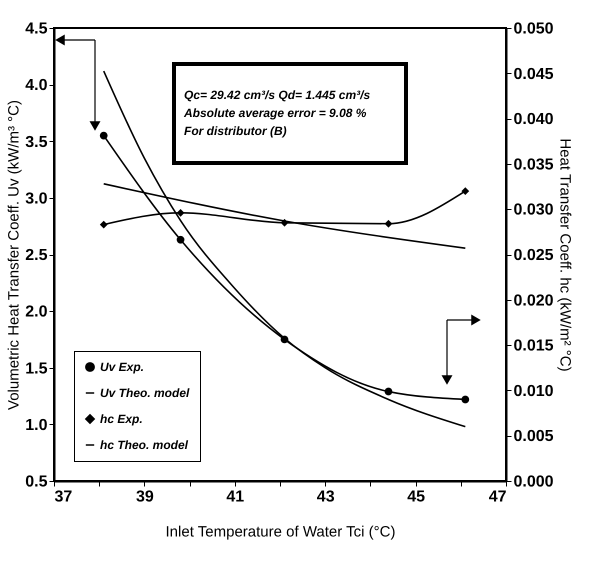 The width and height of the screenshot is (592, 577). Describe the element at coordinates (235, 497) in the screenshot. I see `x-tick-label: 41` at that location.